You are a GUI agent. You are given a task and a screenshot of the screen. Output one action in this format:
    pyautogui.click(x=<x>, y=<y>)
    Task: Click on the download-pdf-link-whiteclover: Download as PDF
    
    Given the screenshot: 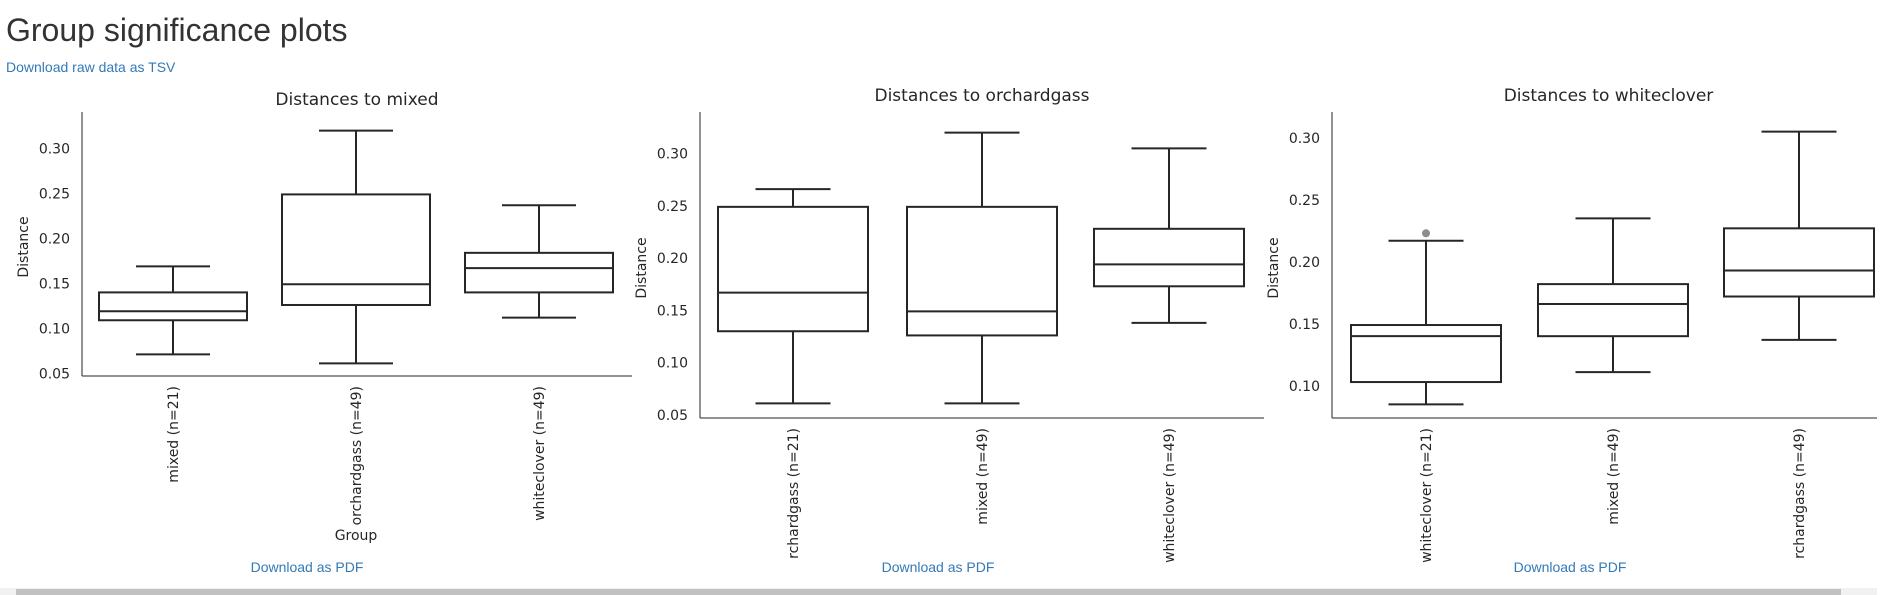 What is the action you would take?
    pyautogui.click(x=1570, y=567)
    